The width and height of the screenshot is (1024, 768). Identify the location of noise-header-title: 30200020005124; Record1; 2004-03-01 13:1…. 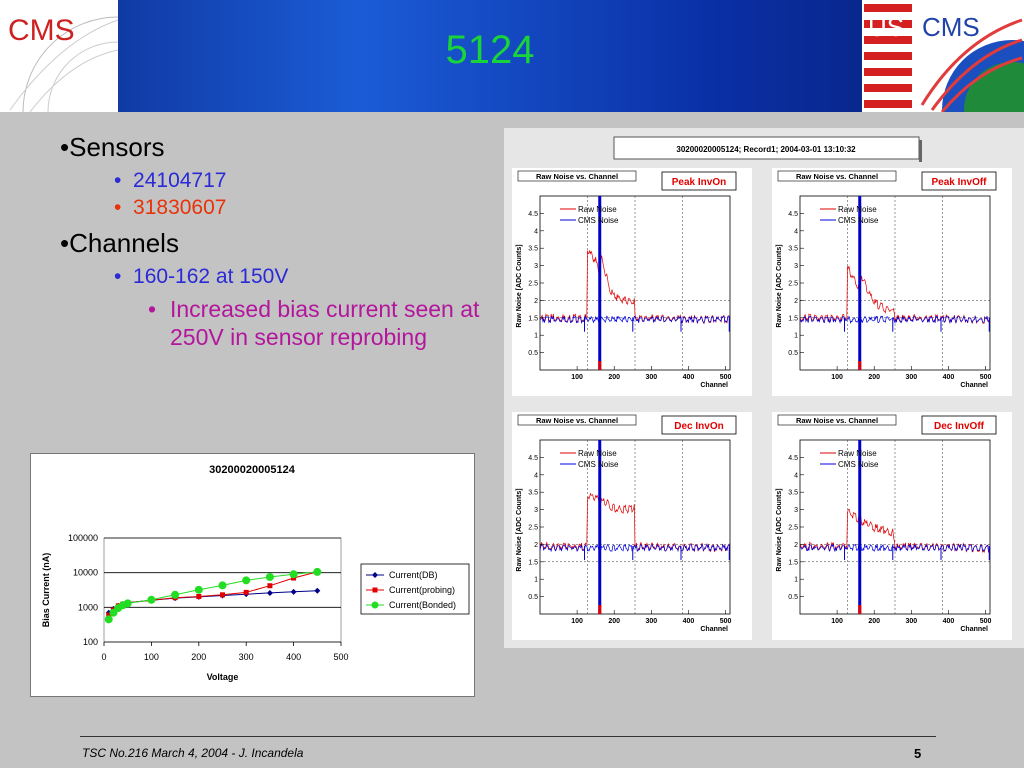
(766, 149).